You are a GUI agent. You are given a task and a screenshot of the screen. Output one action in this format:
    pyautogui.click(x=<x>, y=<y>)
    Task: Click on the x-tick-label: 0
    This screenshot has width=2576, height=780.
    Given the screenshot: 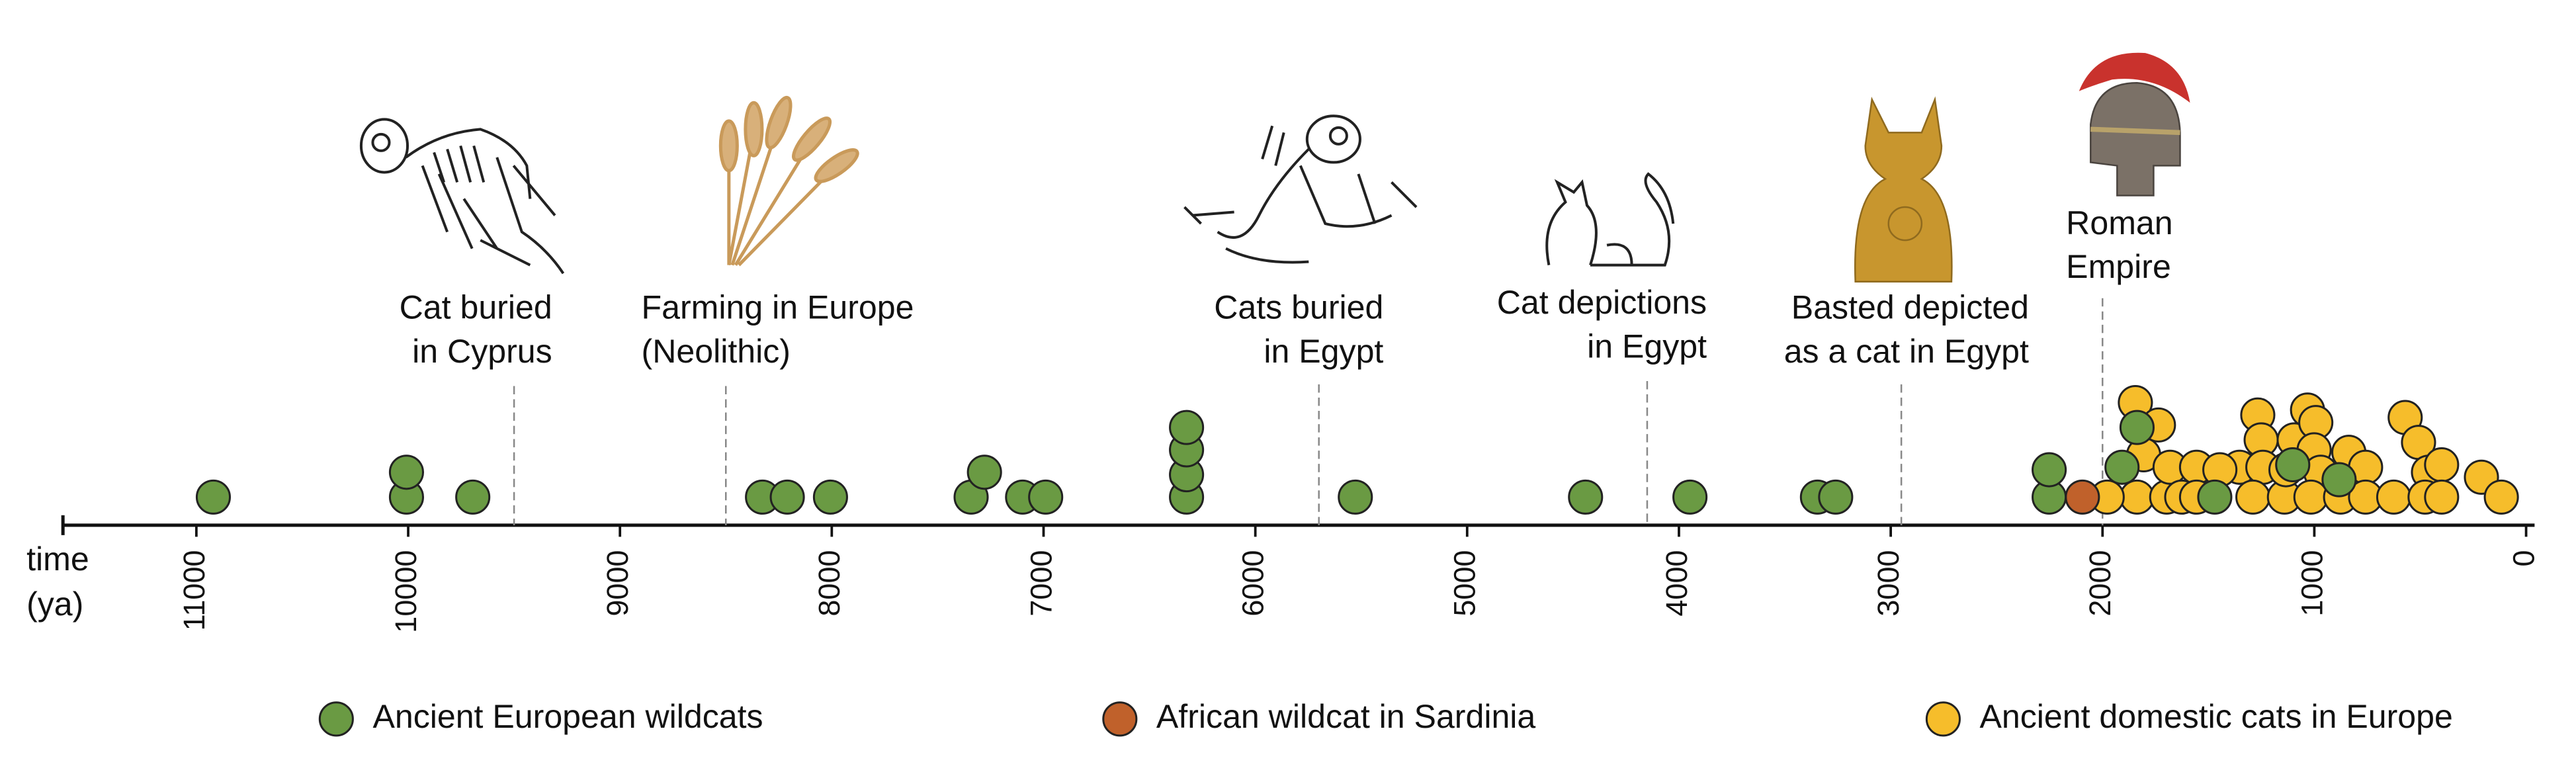 What is the action you would take?
    pyautogui.click(x=2523, y=558)
    